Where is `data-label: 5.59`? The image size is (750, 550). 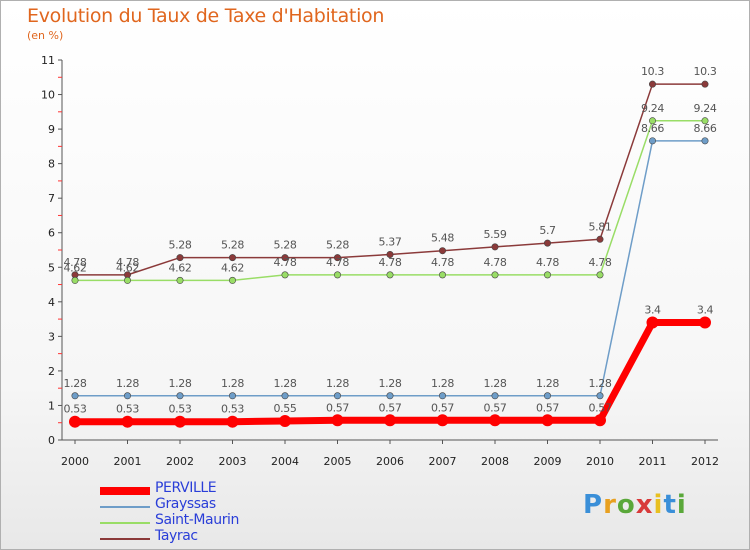
data-label: 5.59 is located at coordinates (495, 234).